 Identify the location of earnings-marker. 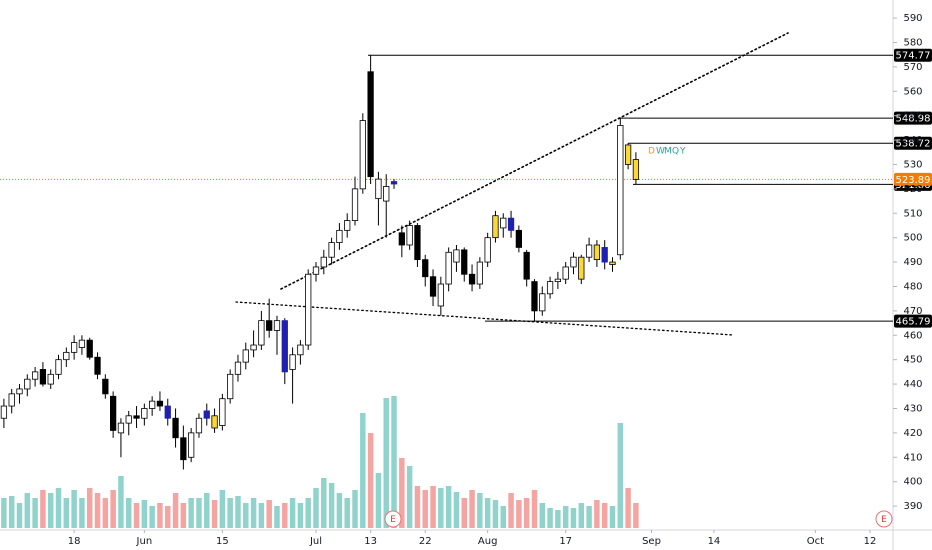
(393, 519).